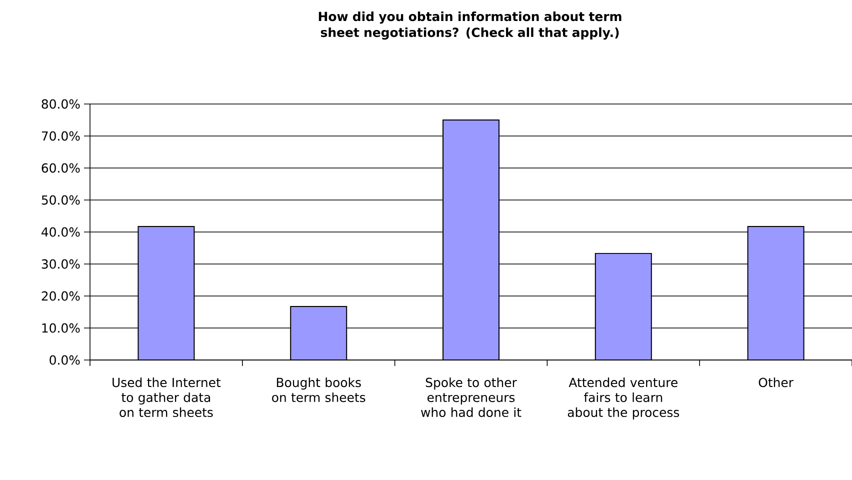 The height and width of the screenshot is (480, 852). Describe the element at coordinates (319, 390) in the screenshot. I see `x-tick-label: Bought books on term sheets` at that location.